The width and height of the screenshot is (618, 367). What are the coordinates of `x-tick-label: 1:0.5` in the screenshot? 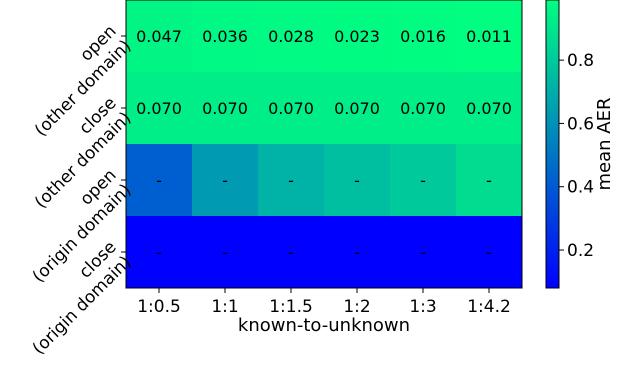 It's located at (159, 307).